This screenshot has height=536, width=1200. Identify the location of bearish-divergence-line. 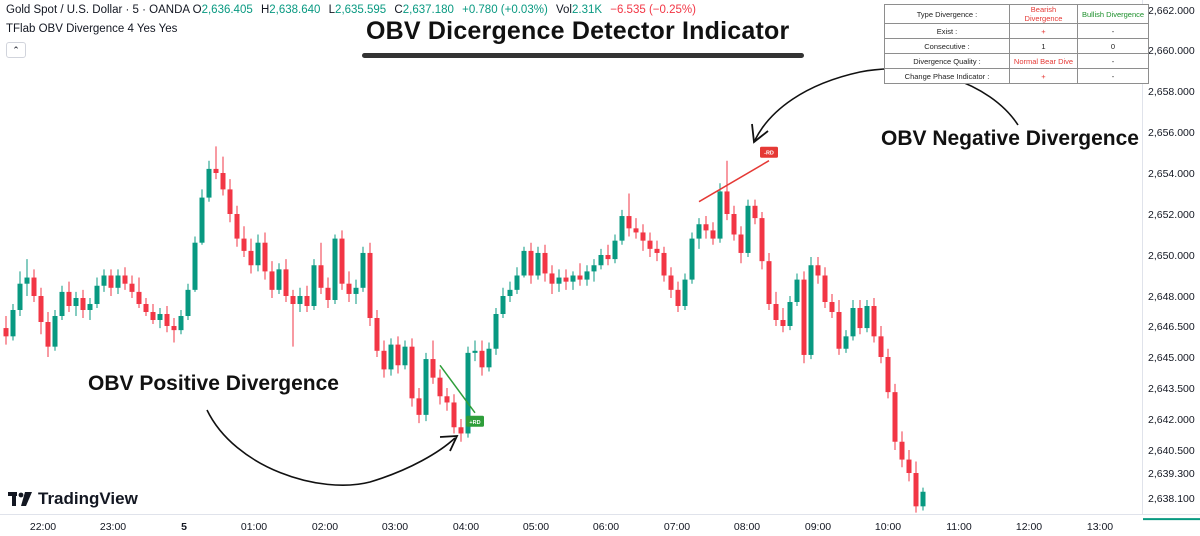
(734, 181).